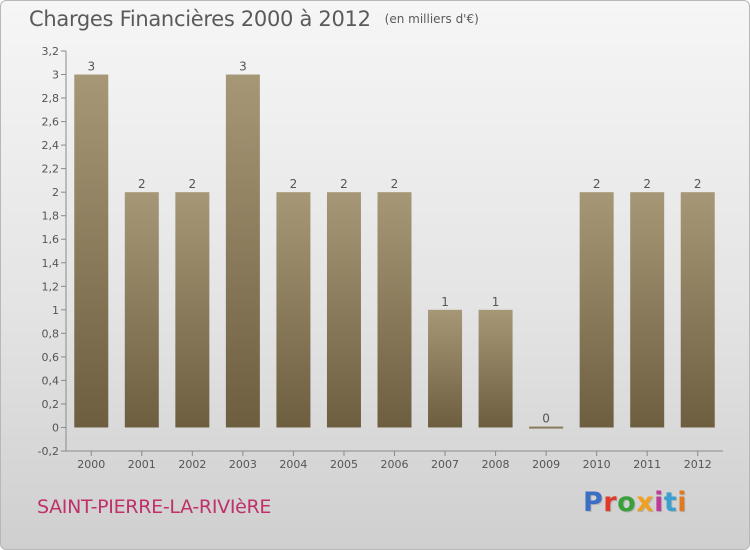 This screenshot has width=750, height=550. What do you see at coordinates (91, 464) in the screenshot?
I see `x-tick-label: 2000` at bounding box center [91, 464].